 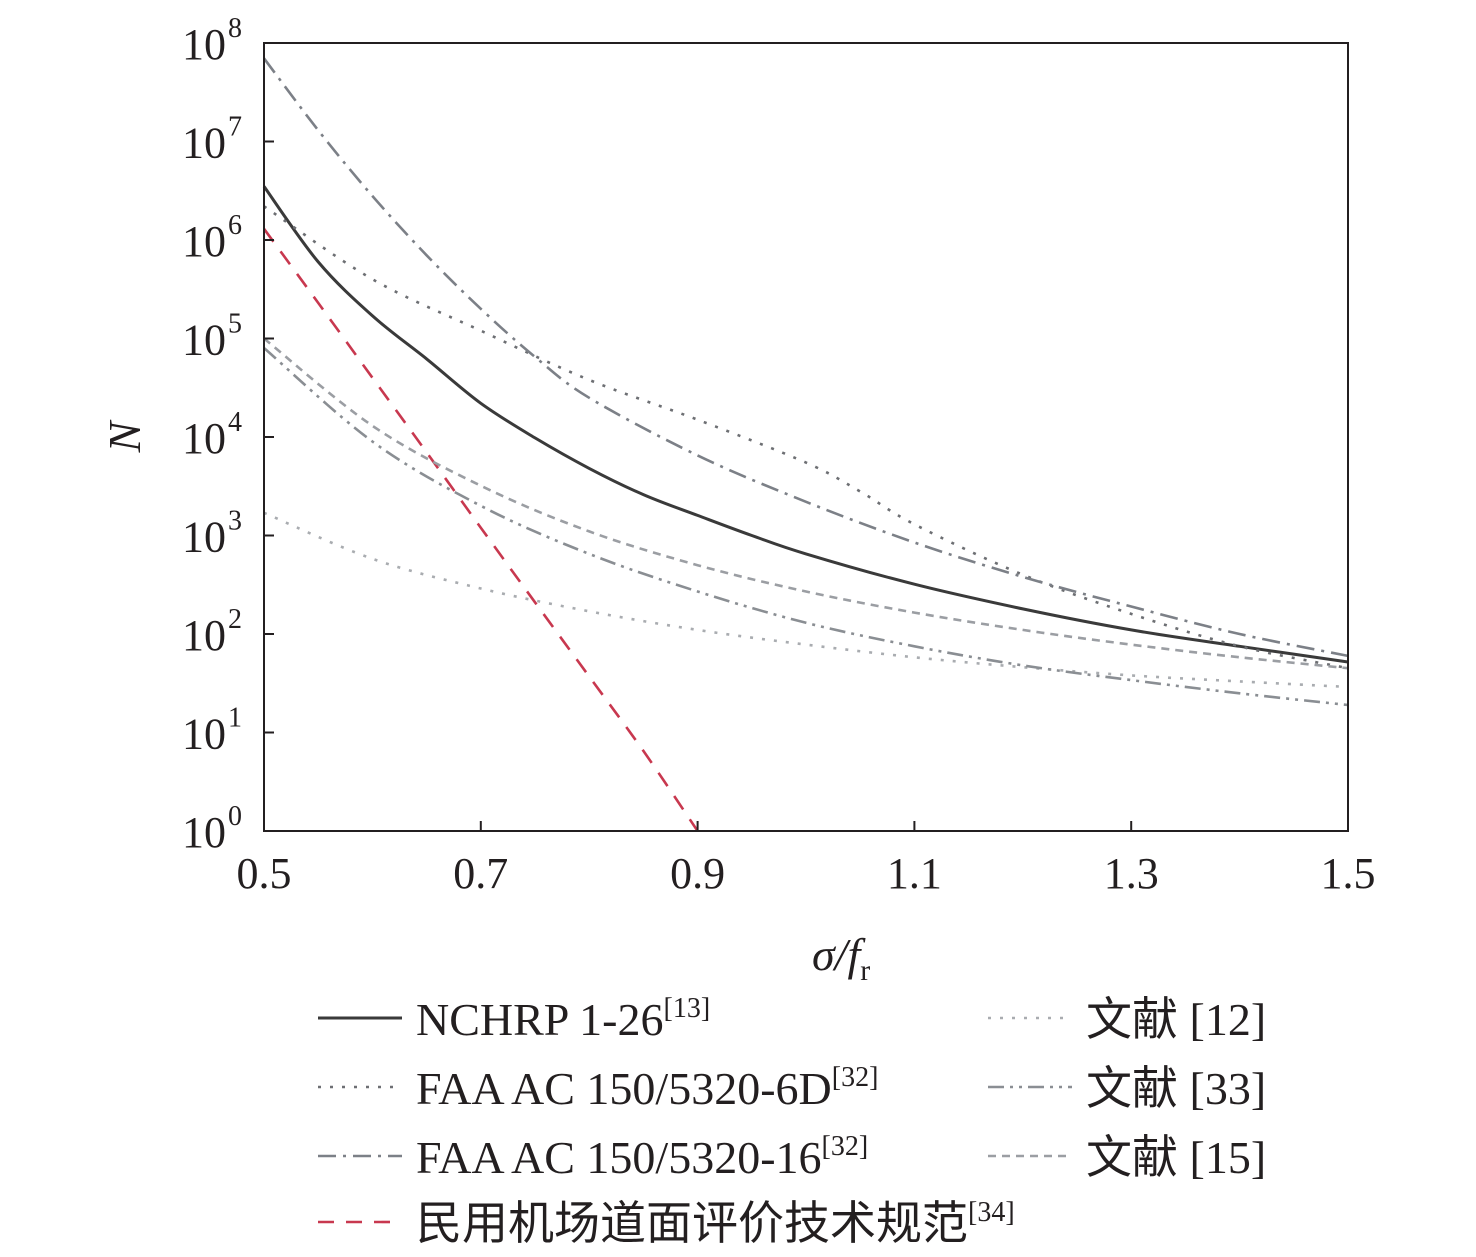 What do you see at coordinates (235, 225) in the screenshot?
I see `y-tick-exponent: 6` at bounding box center [235, 225].